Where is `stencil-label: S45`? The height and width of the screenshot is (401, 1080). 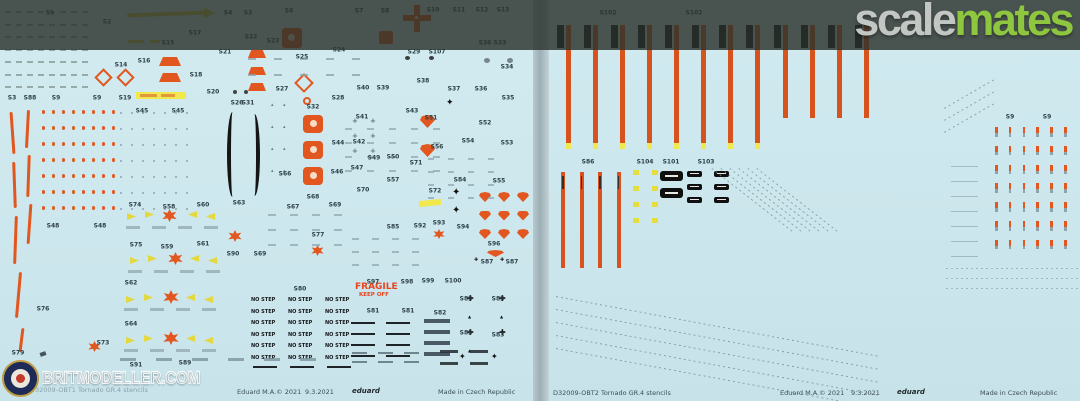 stencil-label: S45 is located at coordinates (142, 111).